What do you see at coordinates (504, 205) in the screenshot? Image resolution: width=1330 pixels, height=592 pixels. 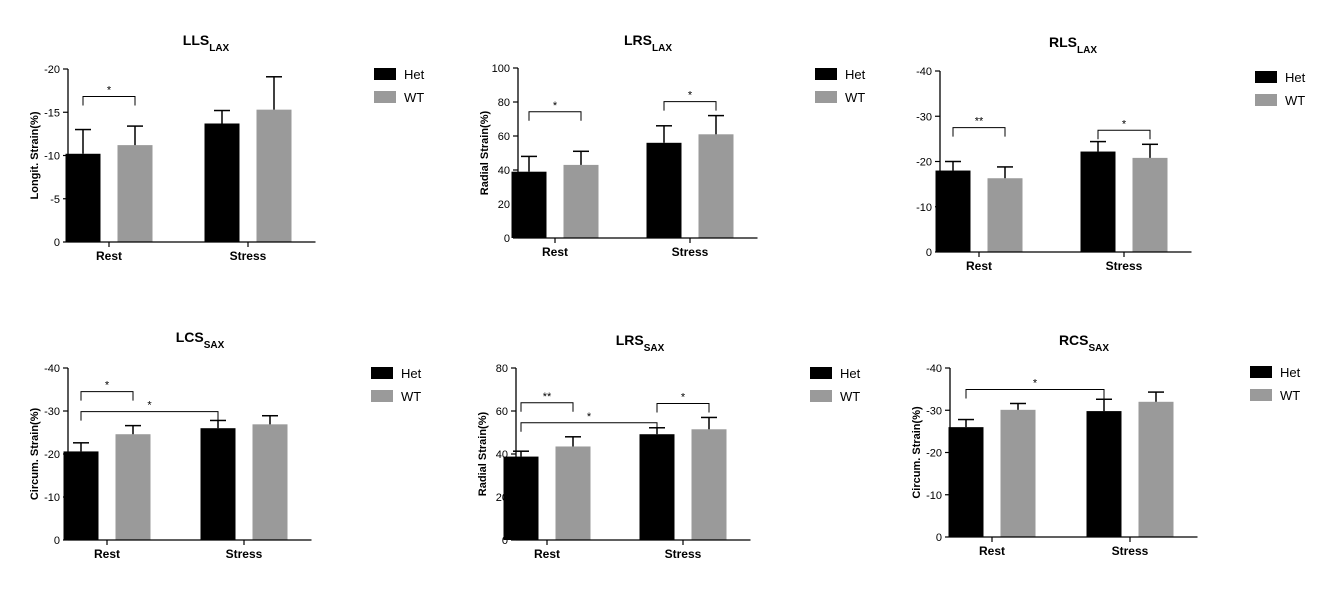 I see `y-tick-label: 20` at bounding box center [504, 205].